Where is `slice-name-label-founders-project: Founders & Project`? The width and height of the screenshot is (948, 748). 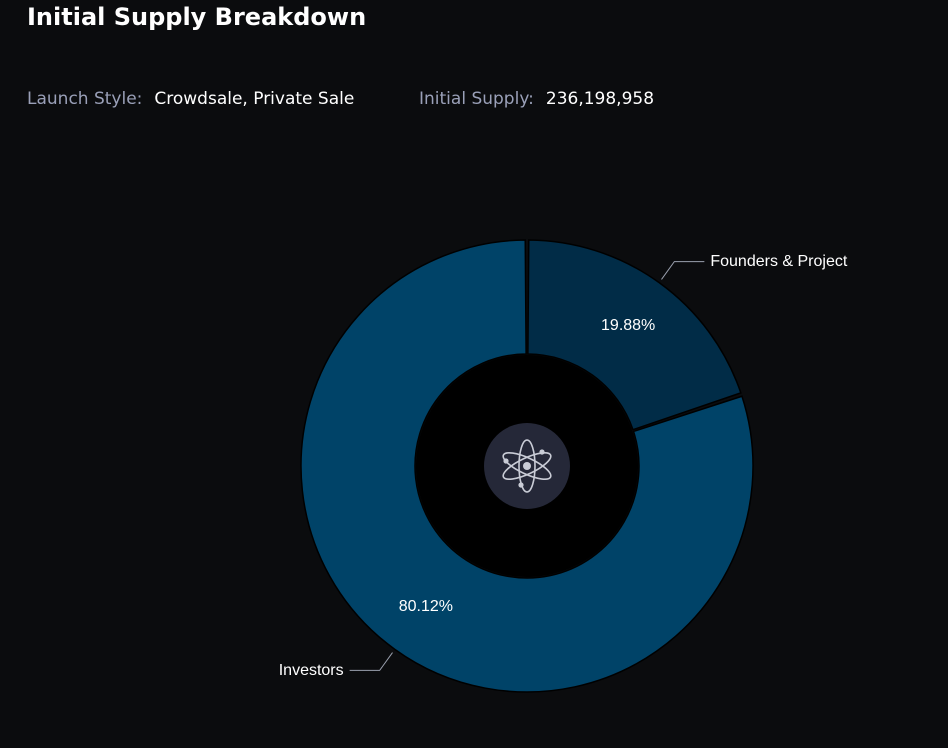
slice-name-label-founders-project: Founders & Project is located at coordinates (779, 261).